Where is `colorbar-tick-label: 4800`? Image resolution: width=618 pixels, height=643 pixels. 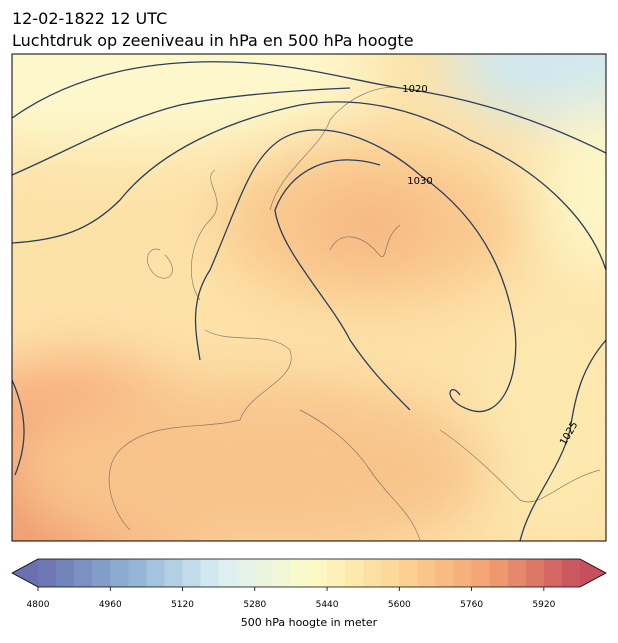
colorbar-tick-label: 4800 is located at coordinates (38, 605).